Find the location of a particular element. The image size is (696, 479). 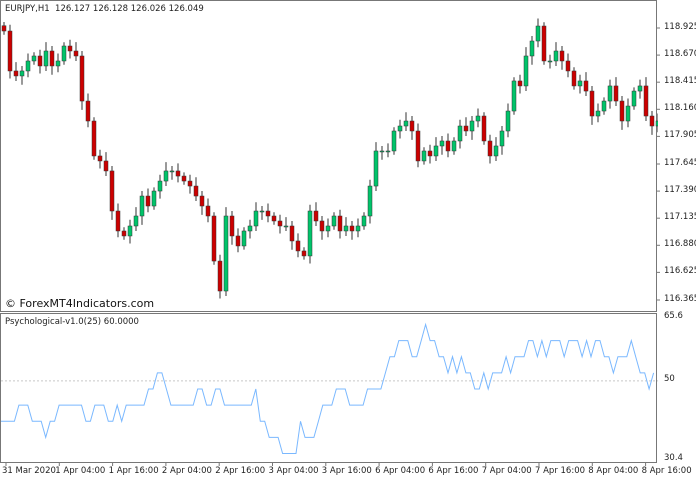

symbol-timeframe: EURJPY,H1 is located at coordinates (27, 9).